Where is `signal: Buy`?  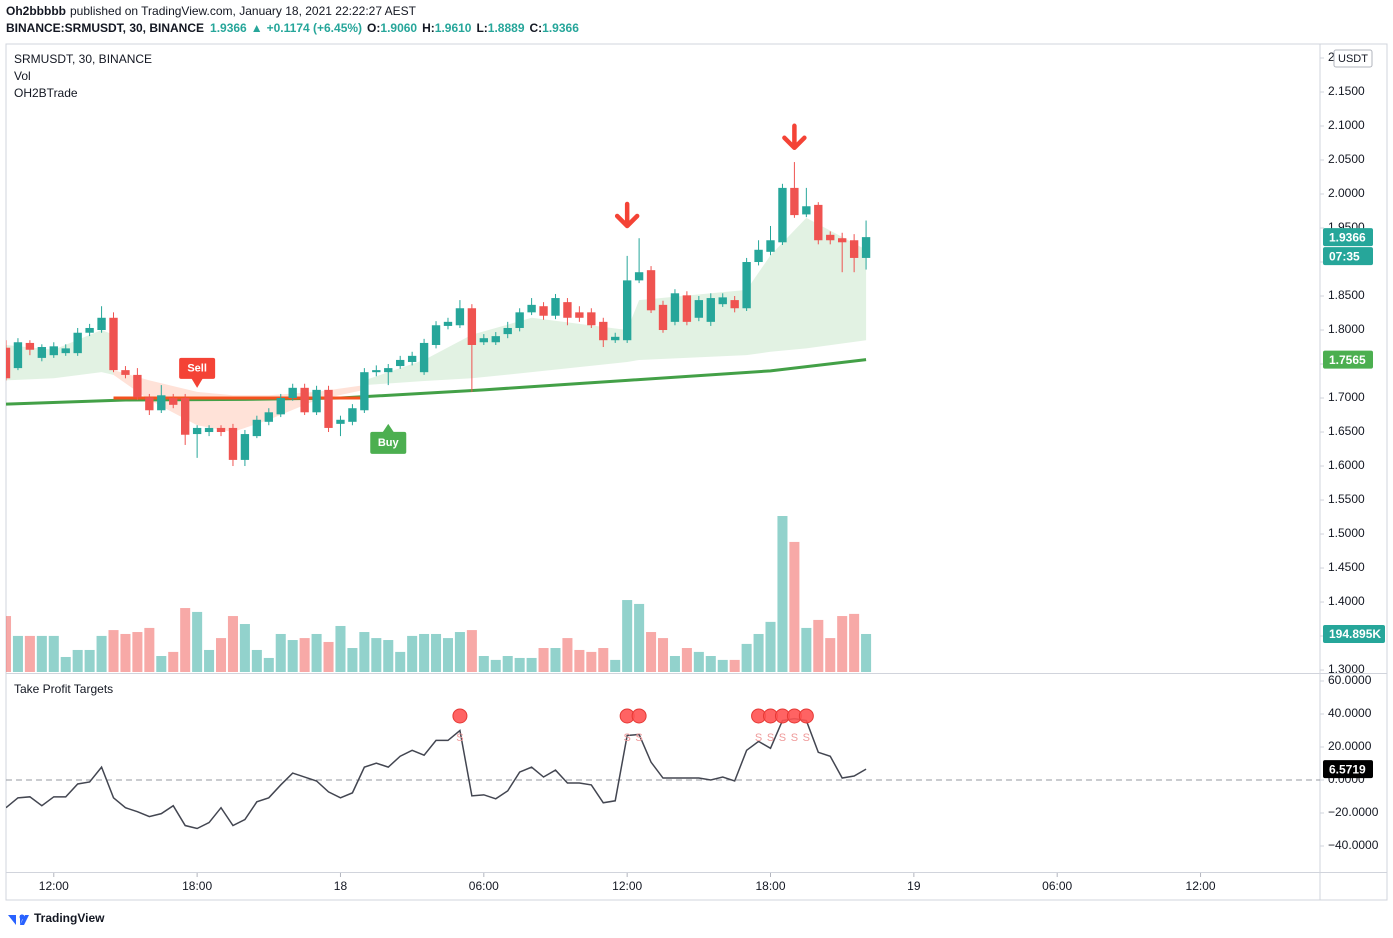 signal: Buy is located at coordinates (388, 438).